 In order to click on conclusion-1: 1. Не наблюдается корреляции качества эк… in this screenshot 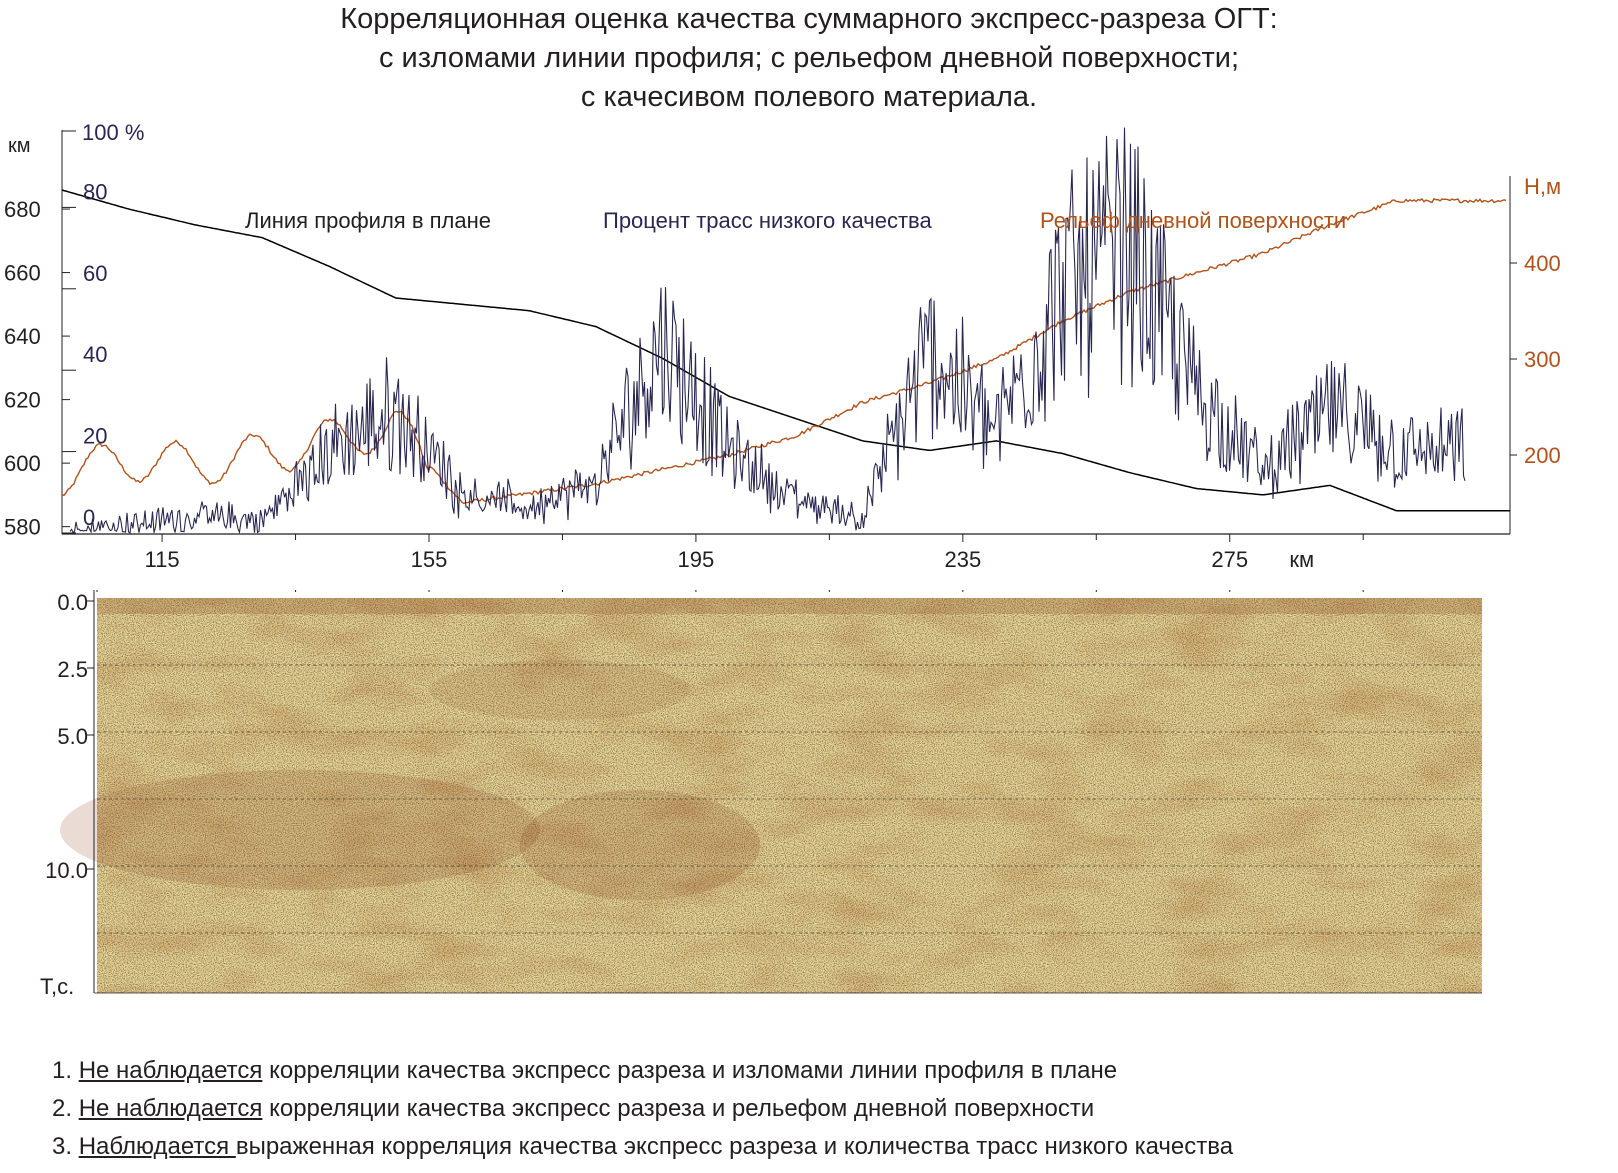, I will do `click(642, 1071)`.